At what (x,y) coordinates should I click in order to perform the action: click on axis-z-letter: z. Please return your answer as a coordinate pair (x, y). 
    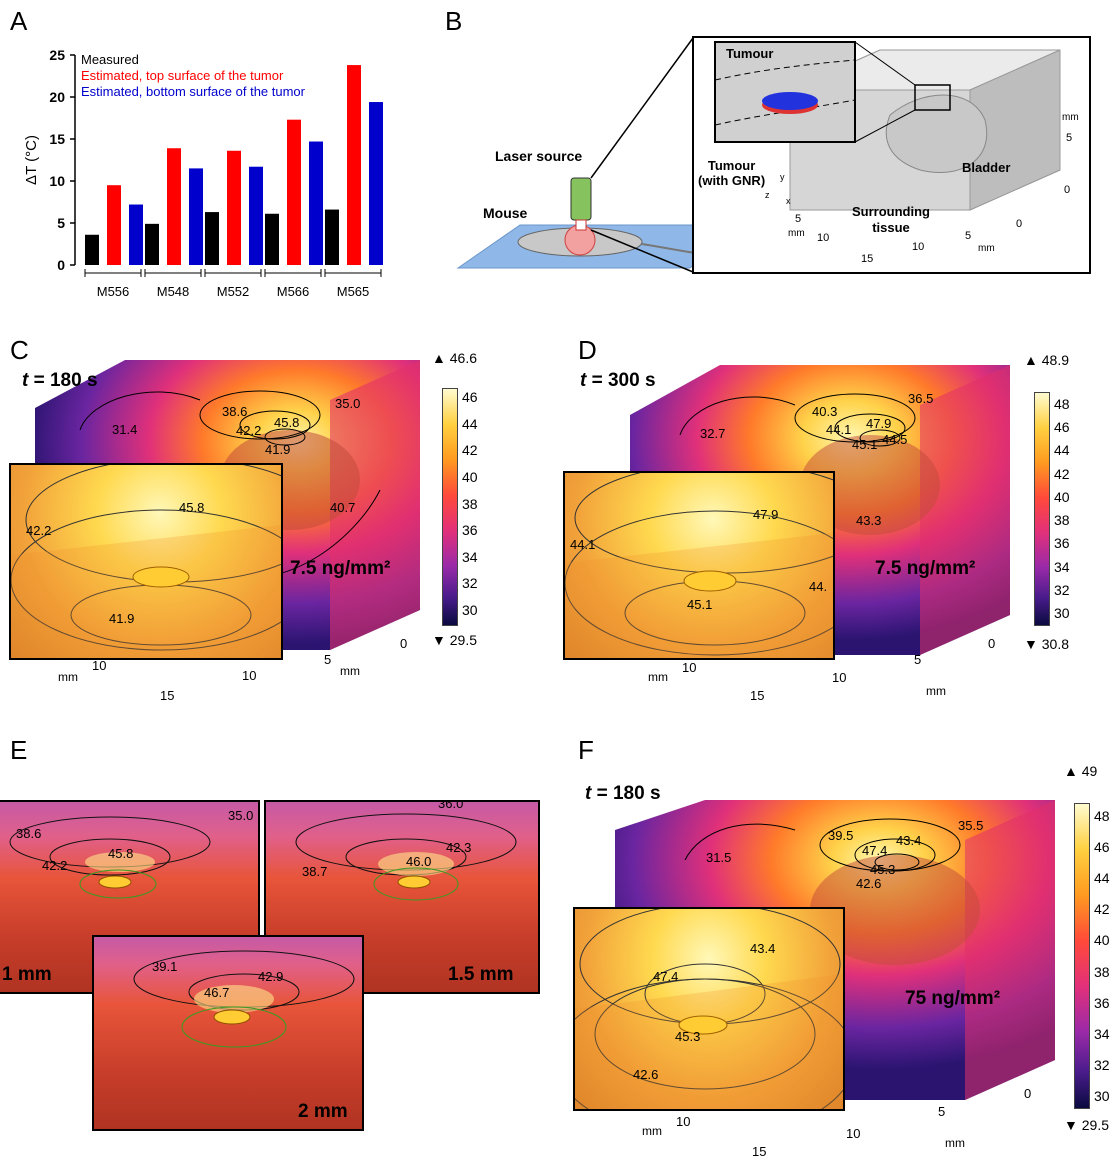
    Looking at the image, I should click on (767, 195).